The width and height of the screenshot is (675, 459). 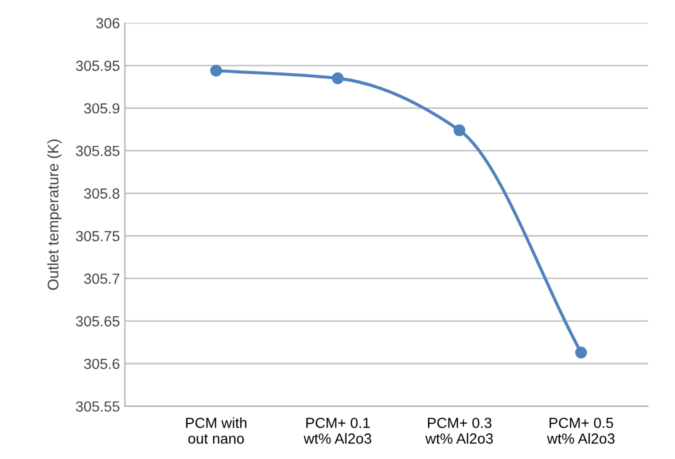 What do you see at coordinates (580, 431) in the screenshot?
I see `x-tick-label: PCM+ 0.5 wt% Al2o3` at bounding box center [580, 431].